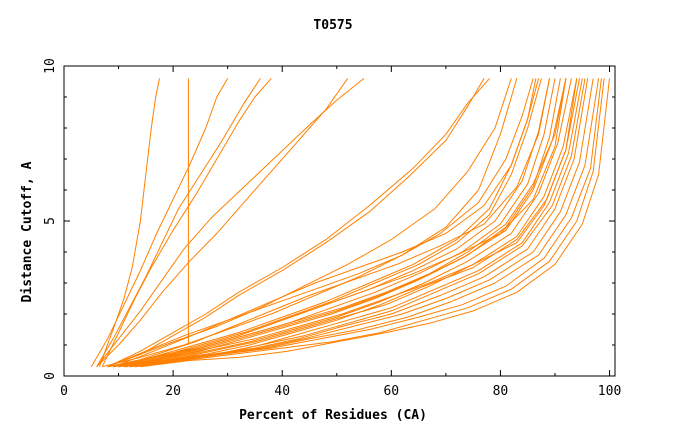 The image size is (680, 440). Describe the element at coordinates (50, 221) in the screenshot. I see `y-tick-label-5: 5` at that location.